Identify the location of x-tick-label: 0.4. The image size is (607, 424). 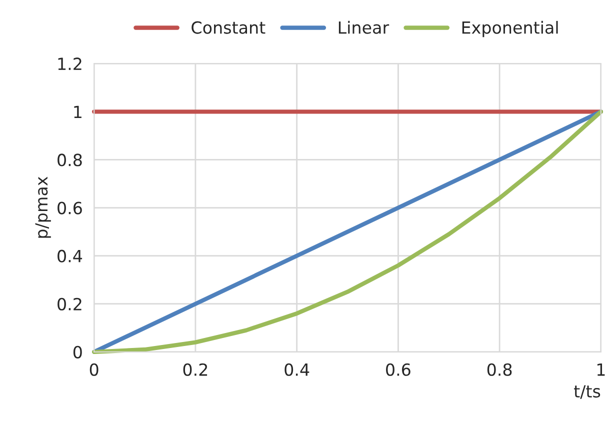
(297, 369).